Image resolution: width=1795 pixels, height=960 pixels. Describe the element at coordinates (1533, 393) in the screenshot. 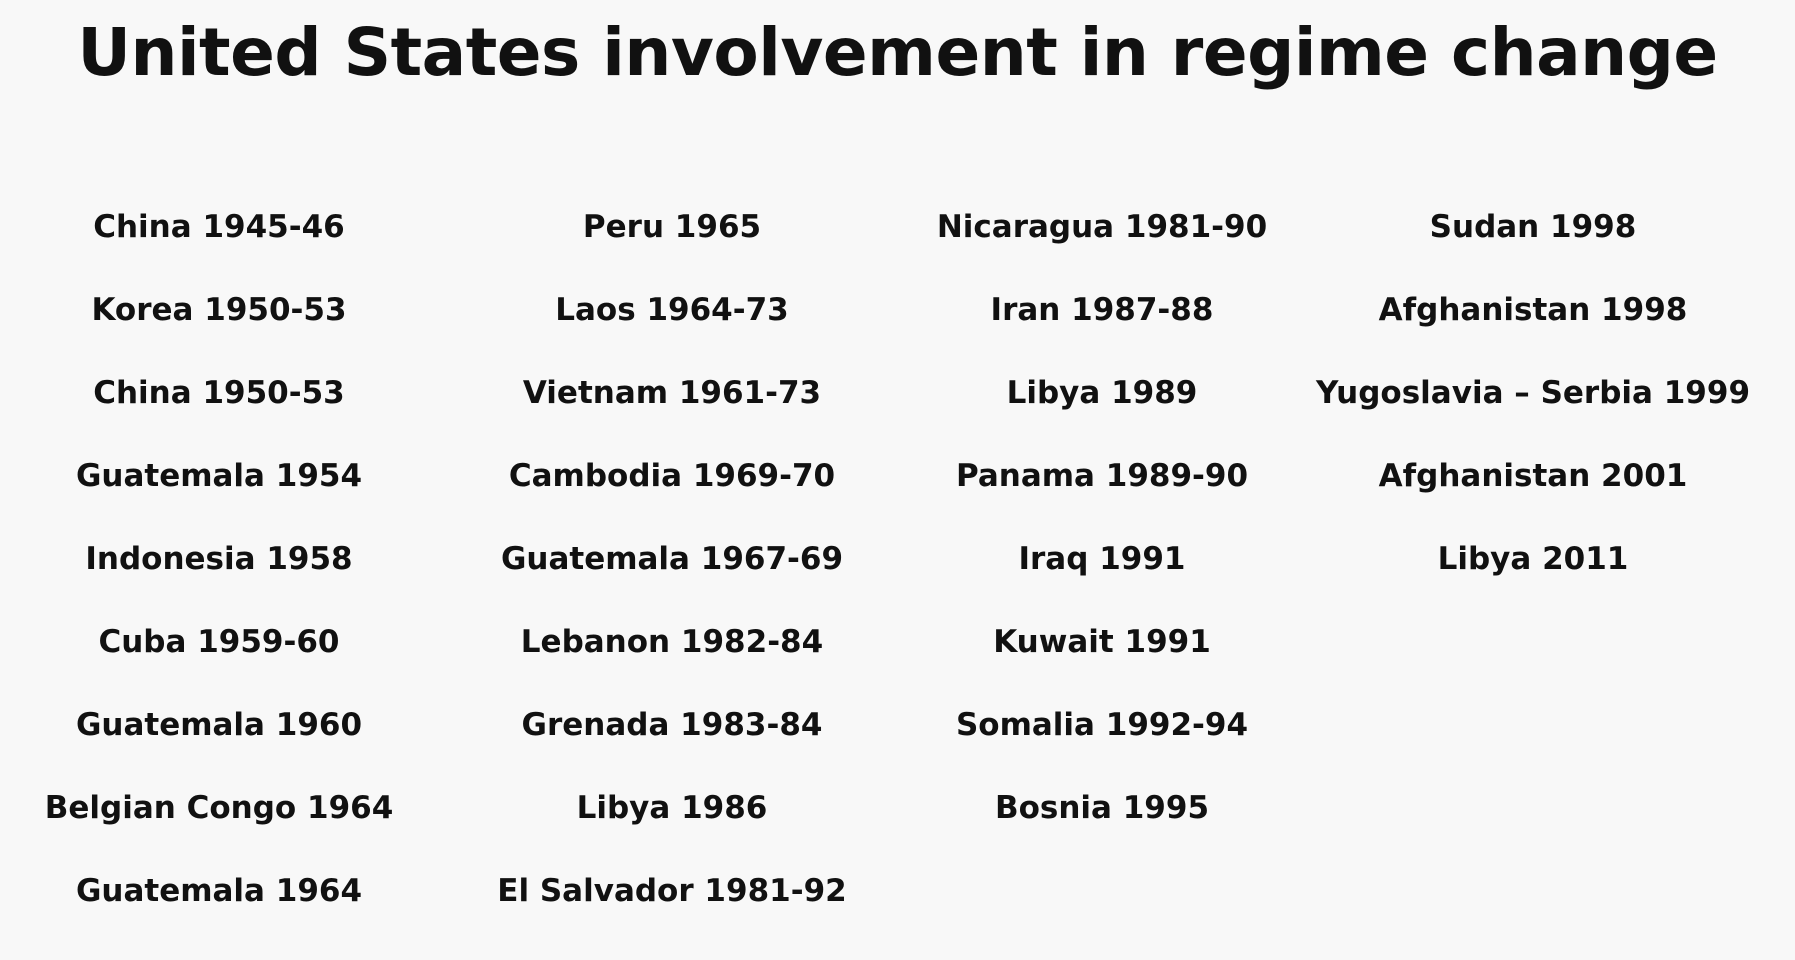

I see `entry: Yugoslavia – Serbia 1999` at that location.